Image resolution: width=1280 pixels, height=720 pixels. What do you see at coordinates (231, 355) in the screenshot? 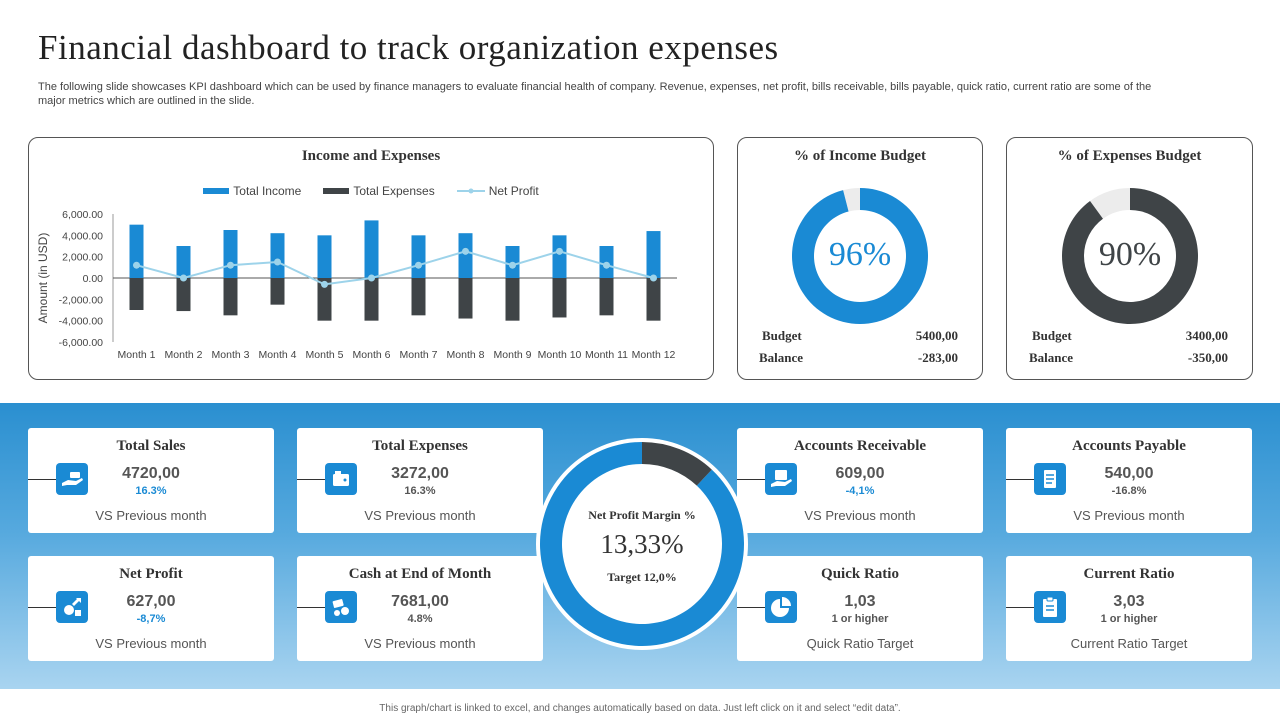
I see `x-tick-label: Month 3` at bounding box center [231, 355].